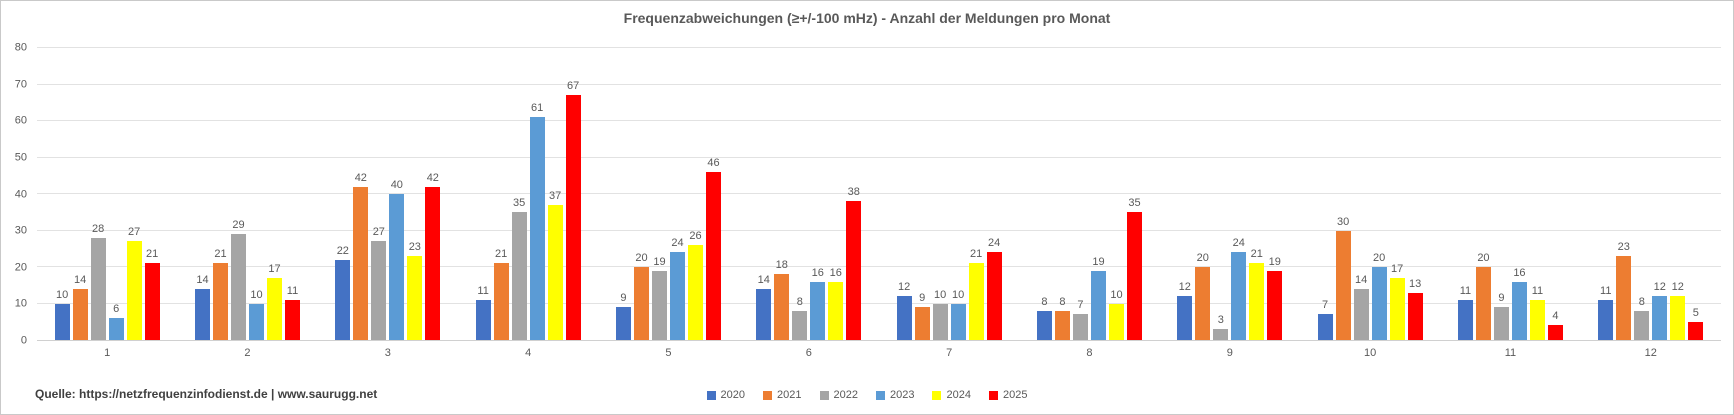  Describe the element at coordinates (1080, 320) in the screenshot. I see `bar-2022-month-8: 7` at that location.